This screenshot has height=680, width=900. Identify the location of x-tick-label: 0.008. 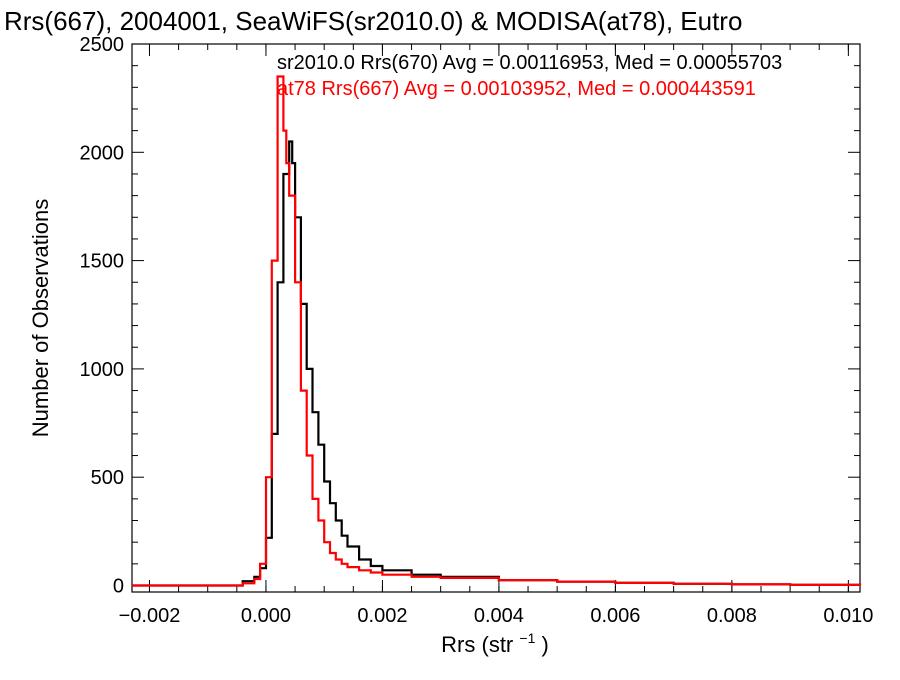
(732, 616).